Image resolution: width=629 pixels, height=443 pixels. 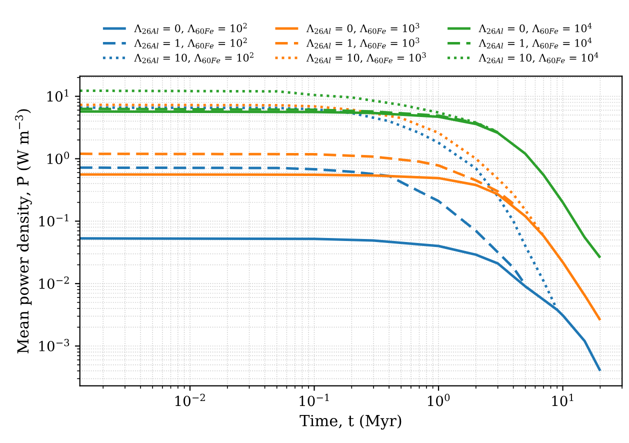 What do you see at coordinates (538, 58) in the screenshot?
I see `legend-label: Λ$_{26Al}$ = 10, Λ$_{60Fe}$ = 10$^{4}$` at bounding box center [538, 58].